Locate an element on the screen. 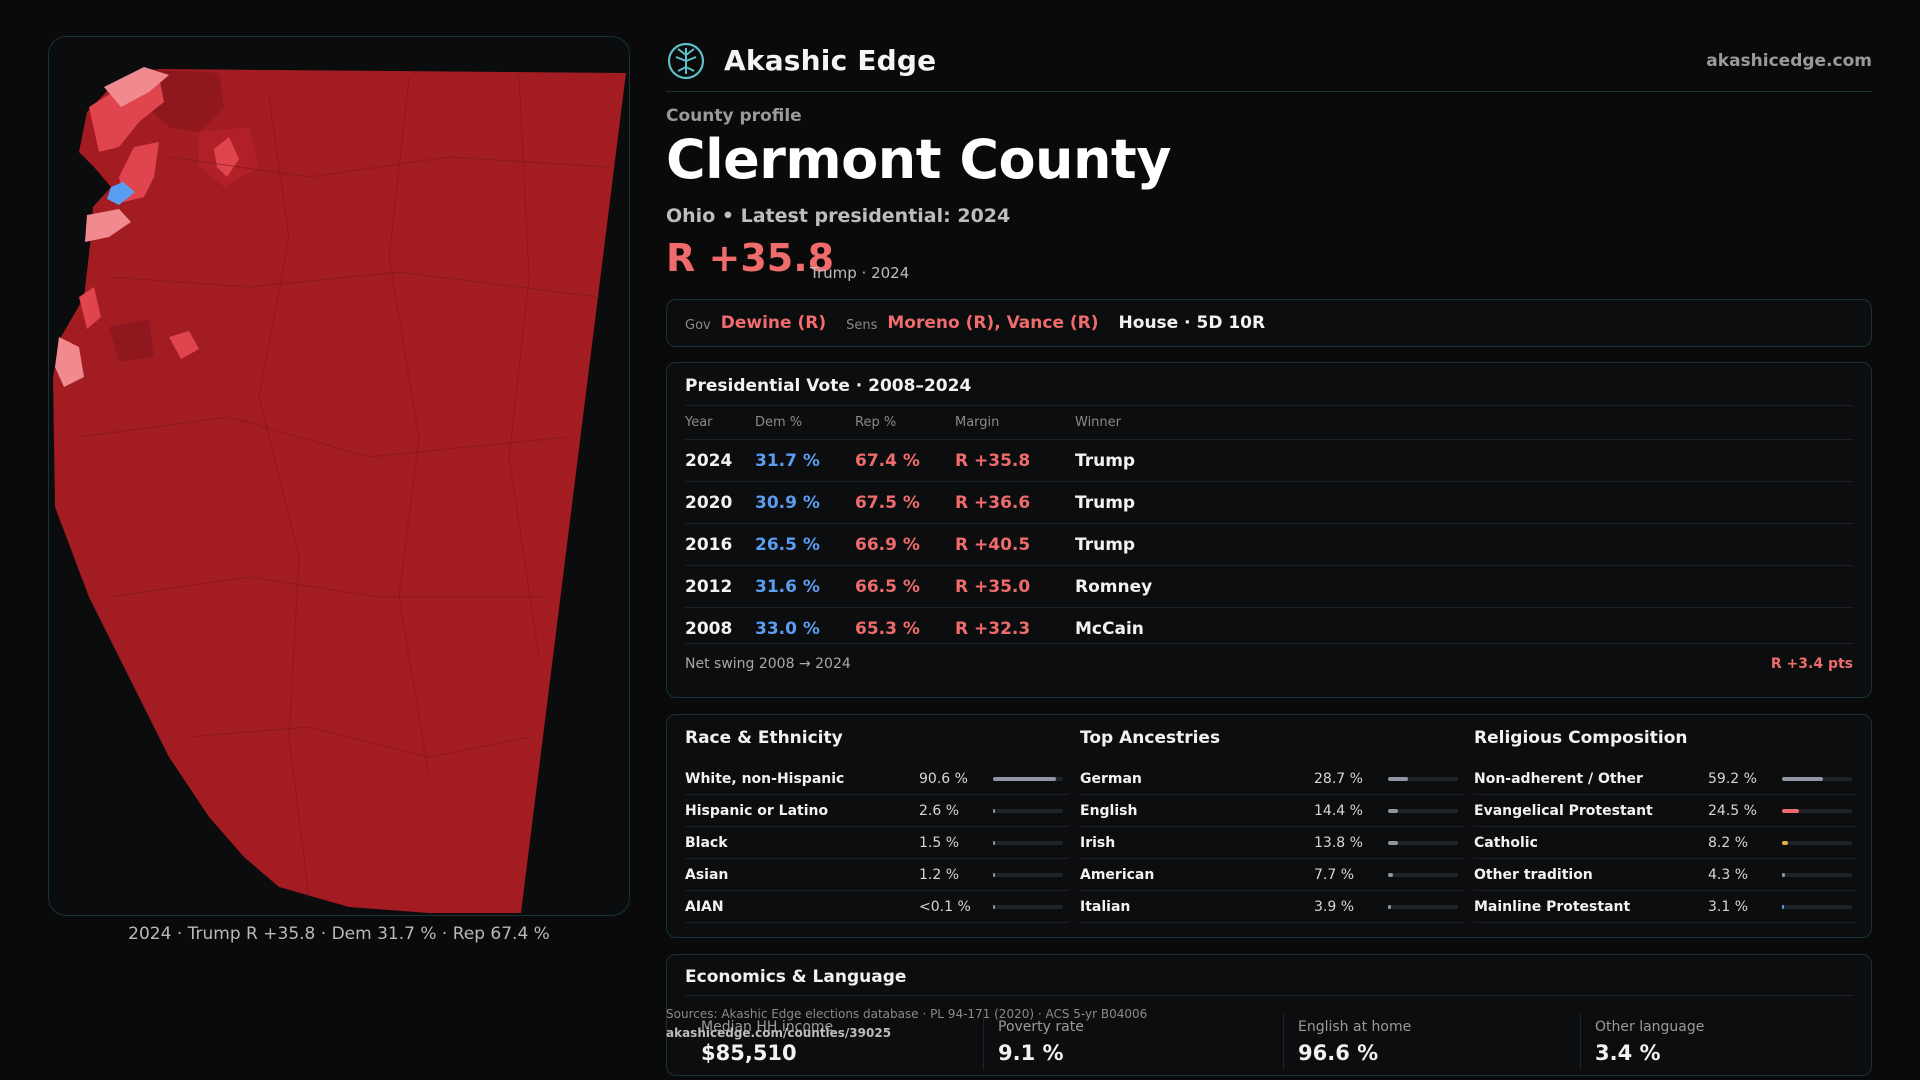 The image size is (1920, 1080). item-name: White, non-Hispanic is located at coordinates (765, 778).